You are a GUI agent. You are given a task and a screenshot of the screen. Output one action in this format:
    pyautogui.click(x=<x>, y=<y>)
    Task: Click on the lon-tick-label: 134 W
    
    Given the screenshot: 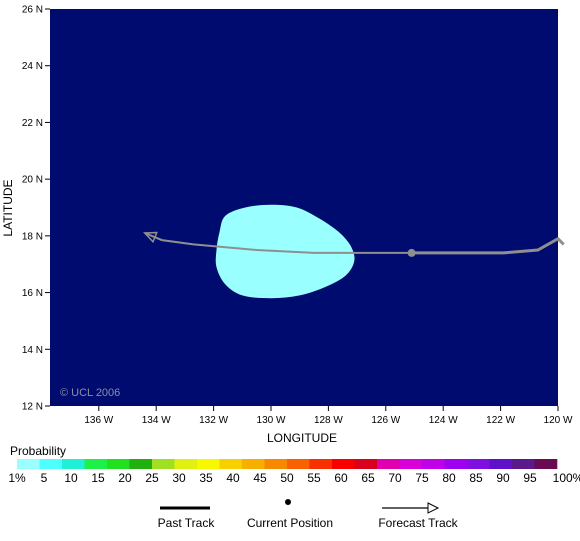 What is the action you would take?
    pyautogui.click(x=156, y=420)
    